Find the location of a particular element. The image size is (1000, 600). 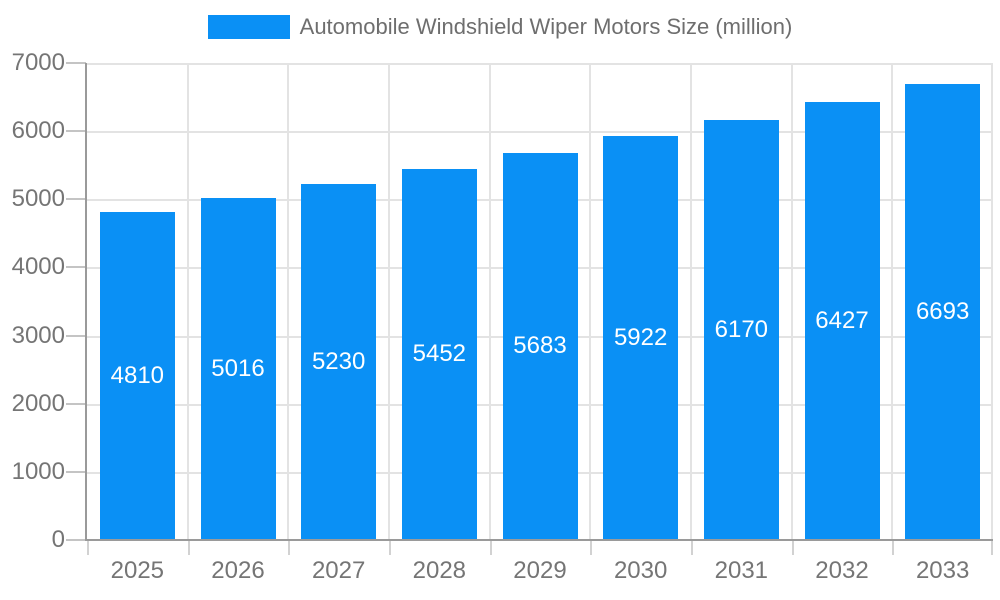

x-axis-line is located at coordinates (539, 540).